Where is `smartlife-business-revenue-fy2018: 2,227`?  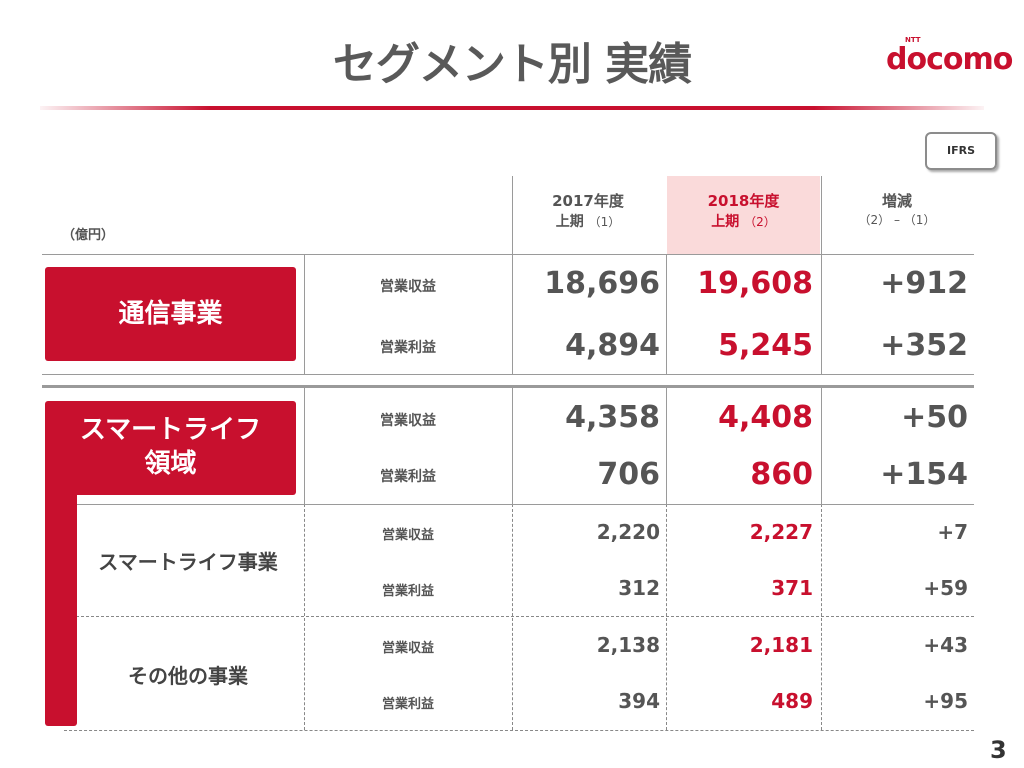 smartlife-business-revenue-fy2018: 2,227 is located at coordinates (781, 532).